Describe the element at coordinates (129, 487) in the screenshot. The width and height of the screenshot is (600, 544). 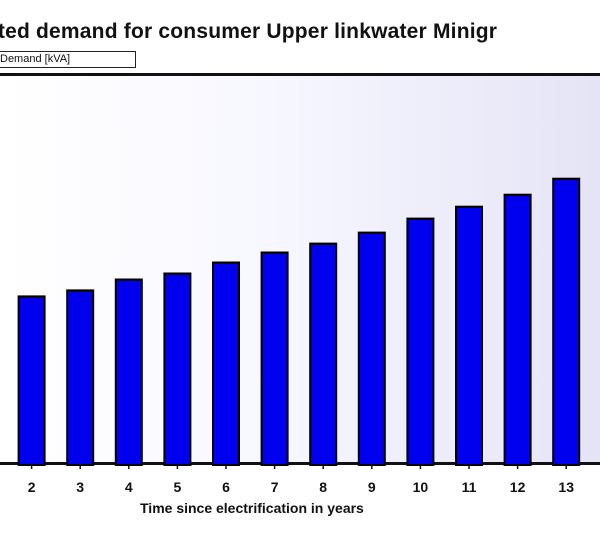
I see `x-tick-label-4: 4` at that location.